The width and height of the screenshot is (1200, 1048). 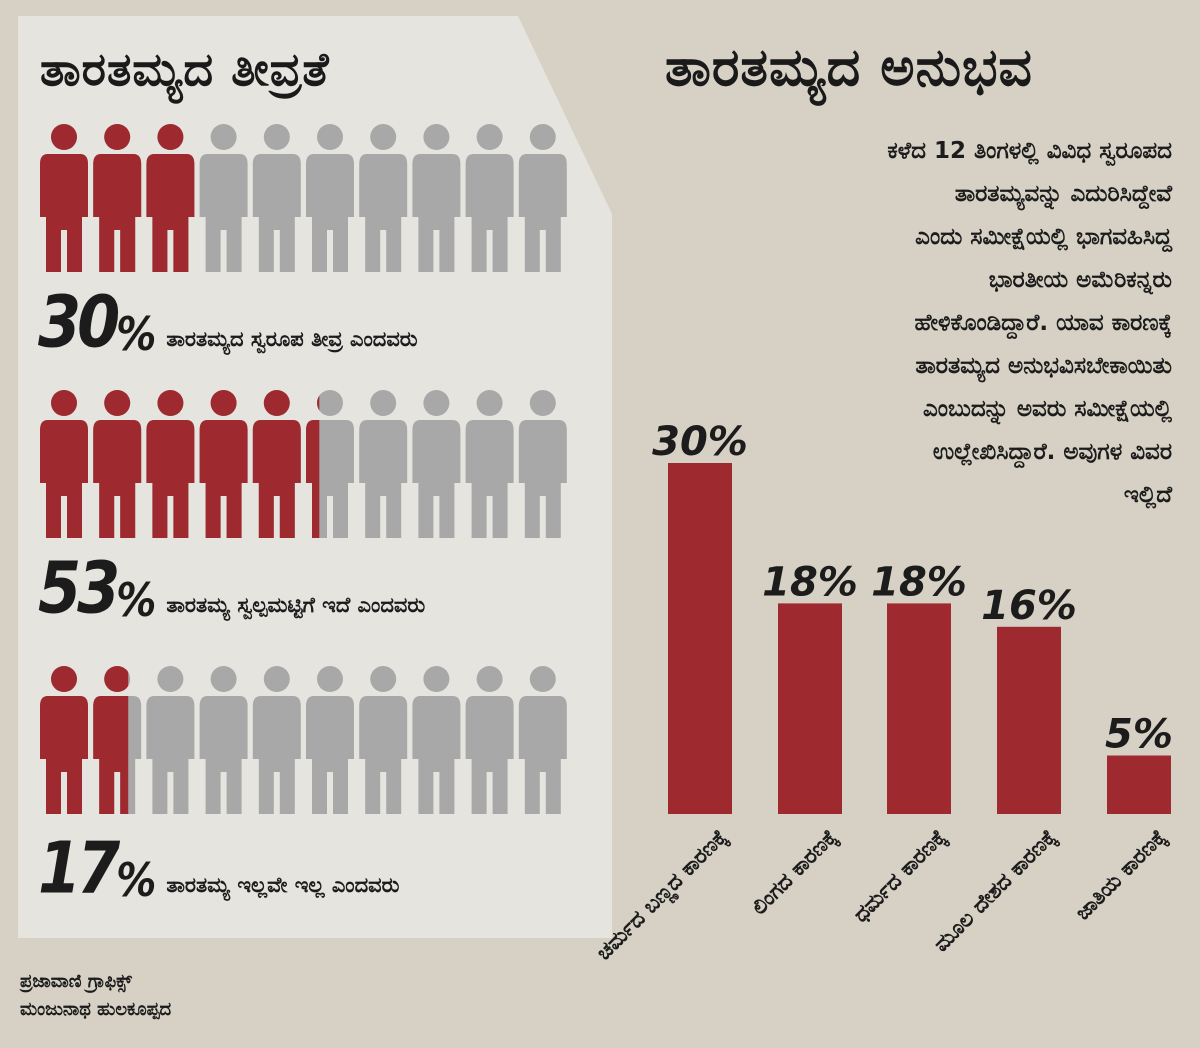 I want to click on credit-line: ಪ್ರಜಾವಾಣಿ ಗ್ರಾಫಿಕ್ಸ್, so click(x=76, y=981).